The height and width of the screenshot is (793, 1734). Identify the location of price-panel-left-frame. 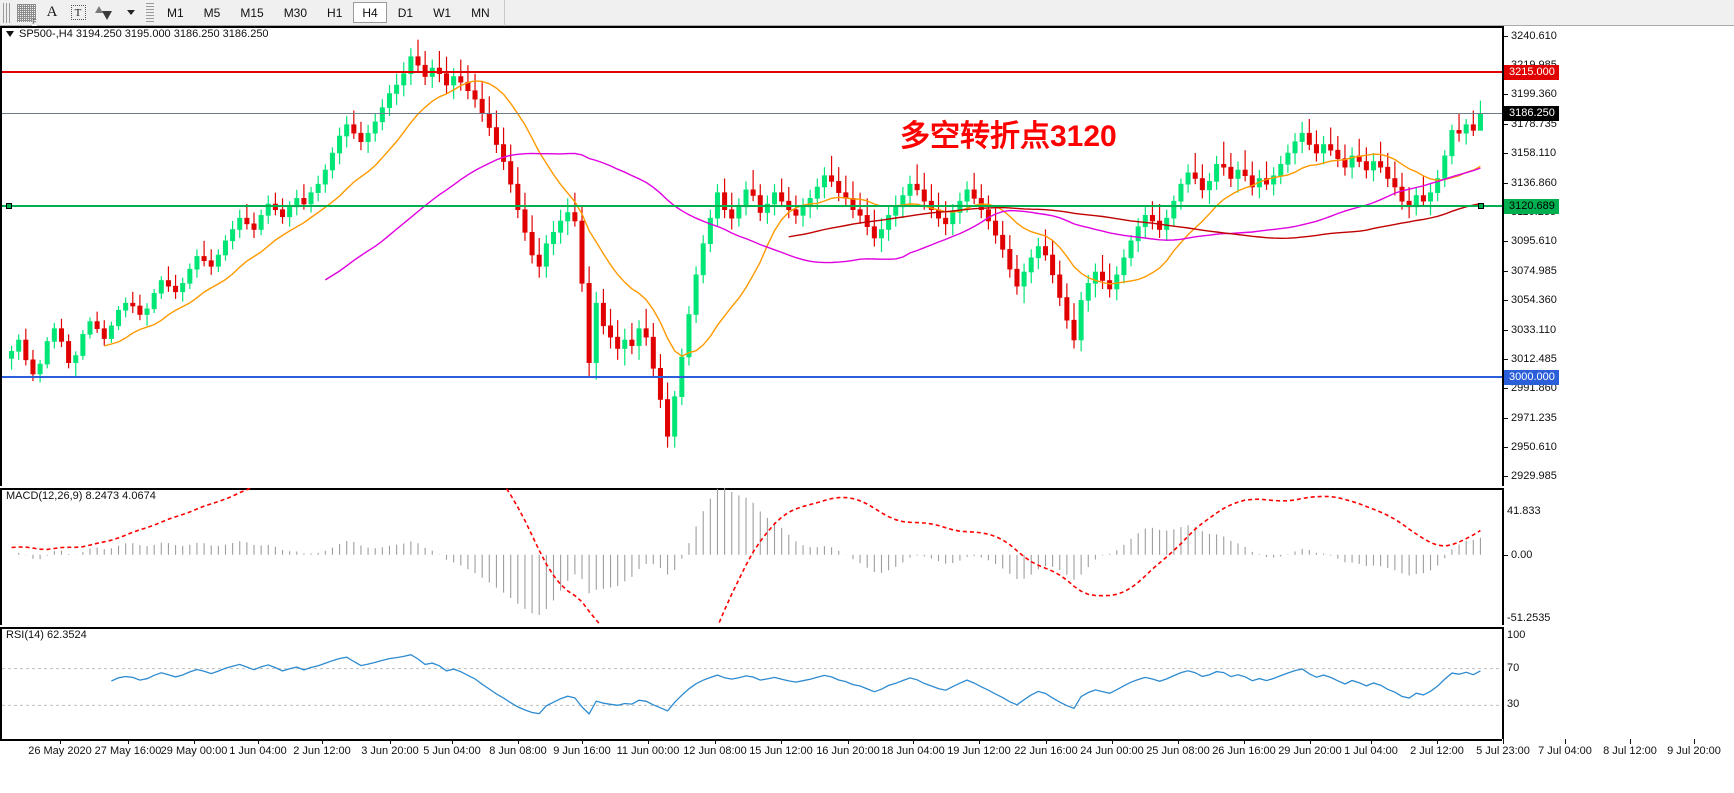
(1, 256).